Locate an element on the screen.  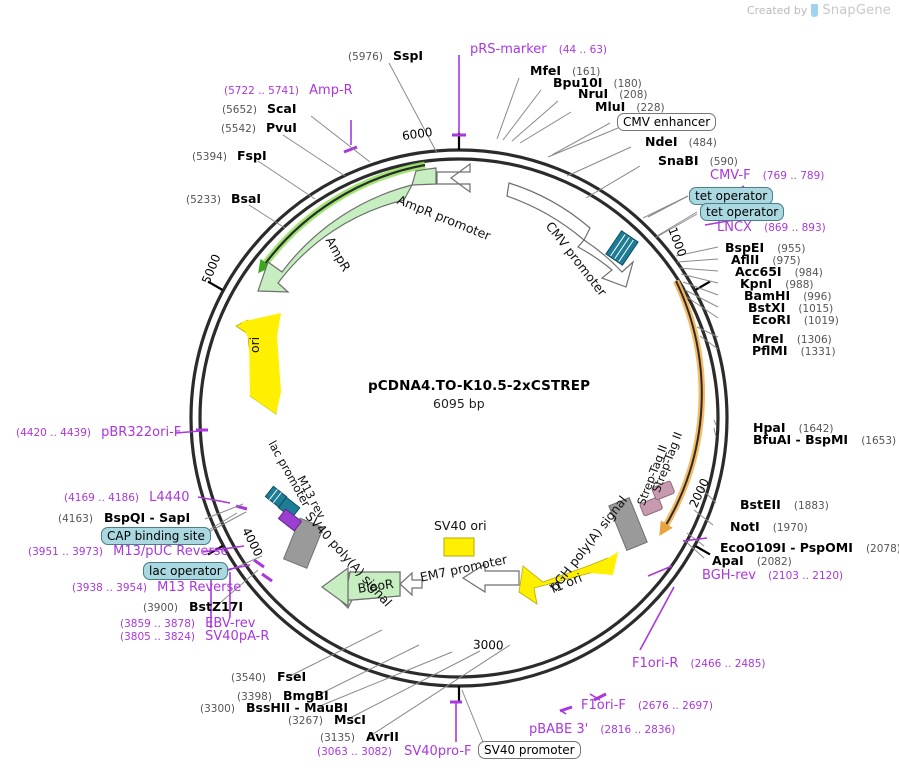
watermark-prefix: Created by is located at coordinates (777, 10).